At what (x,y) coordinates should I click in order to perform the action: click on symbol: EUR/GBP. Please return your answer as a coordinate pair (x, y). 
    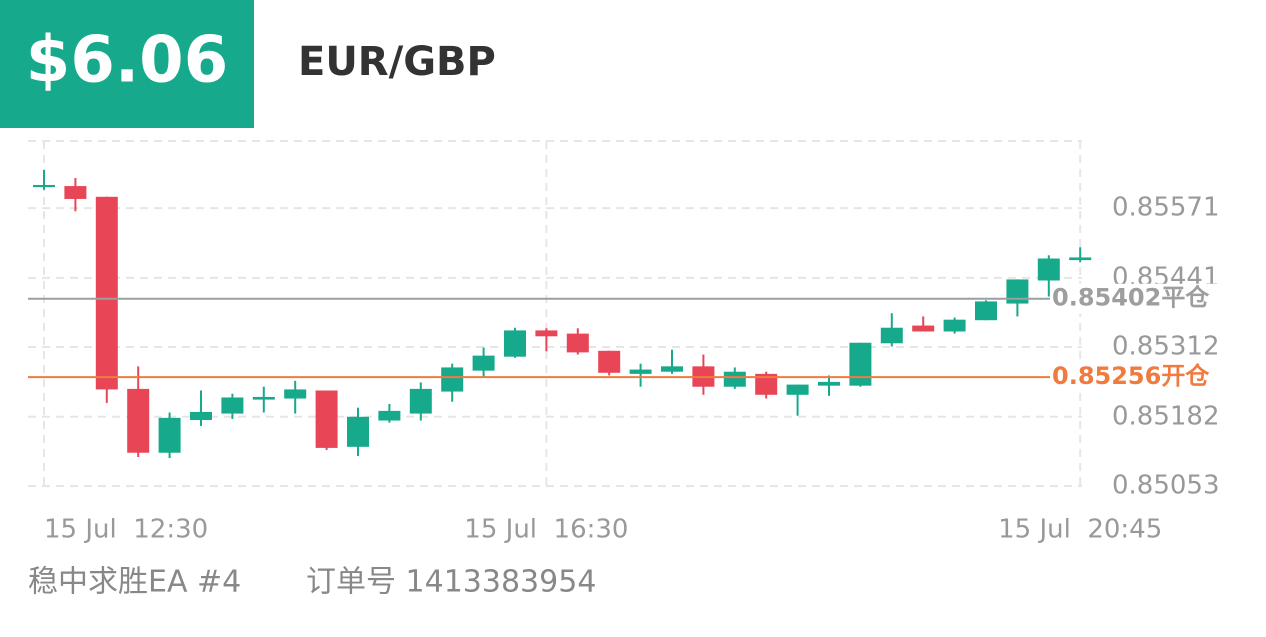
    Looking at the image, I should click on (397, 62).